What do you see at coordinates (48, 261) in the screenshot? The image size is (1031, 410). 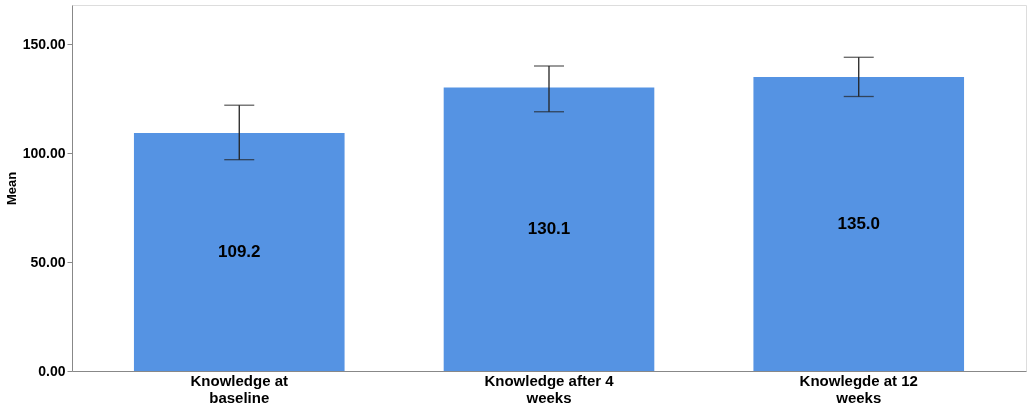 I see `y-tick-label: 50.00` at bounding box center [48, 261].